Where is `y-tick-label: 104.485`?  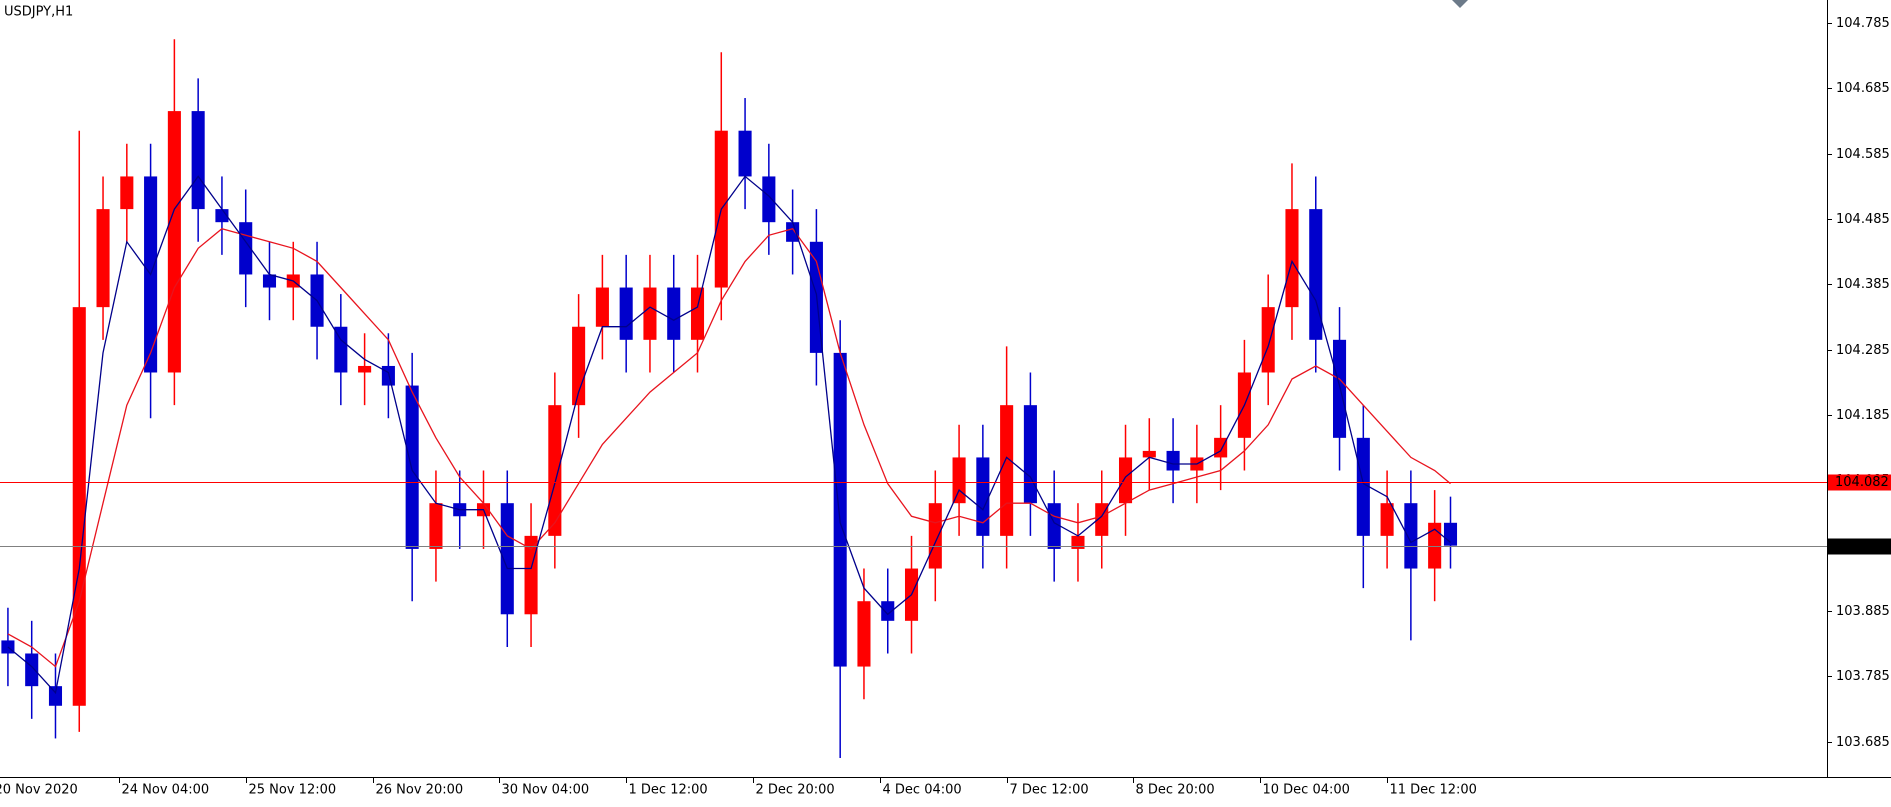 y-tick-label: 104.485 is located at coordinates (1863, 219).